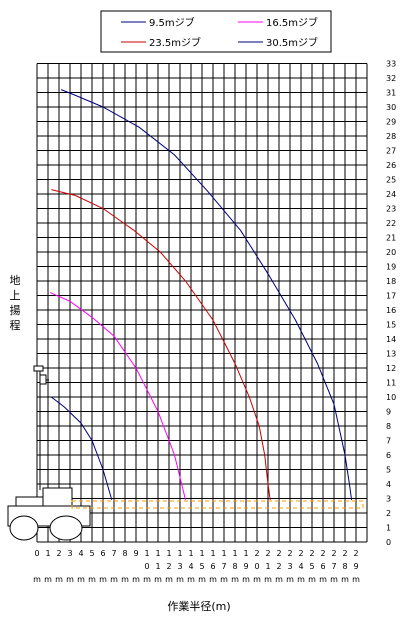 Image resolution: width=417 pixels, height=620 pixels. I want to click on y-tick-label: 24, so click(391, 194).